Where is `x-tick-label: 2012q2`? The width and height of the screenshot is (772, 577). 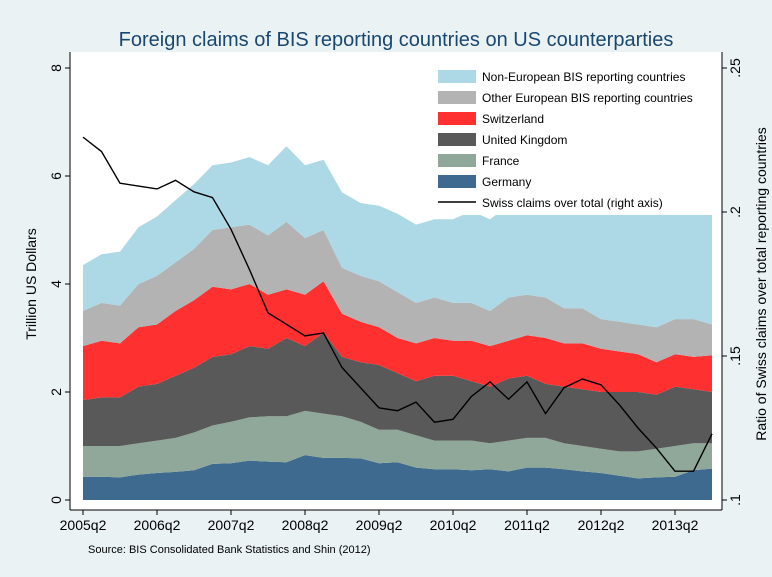 x-tick-label: 2012q2 is located at coordinates (601, 525).